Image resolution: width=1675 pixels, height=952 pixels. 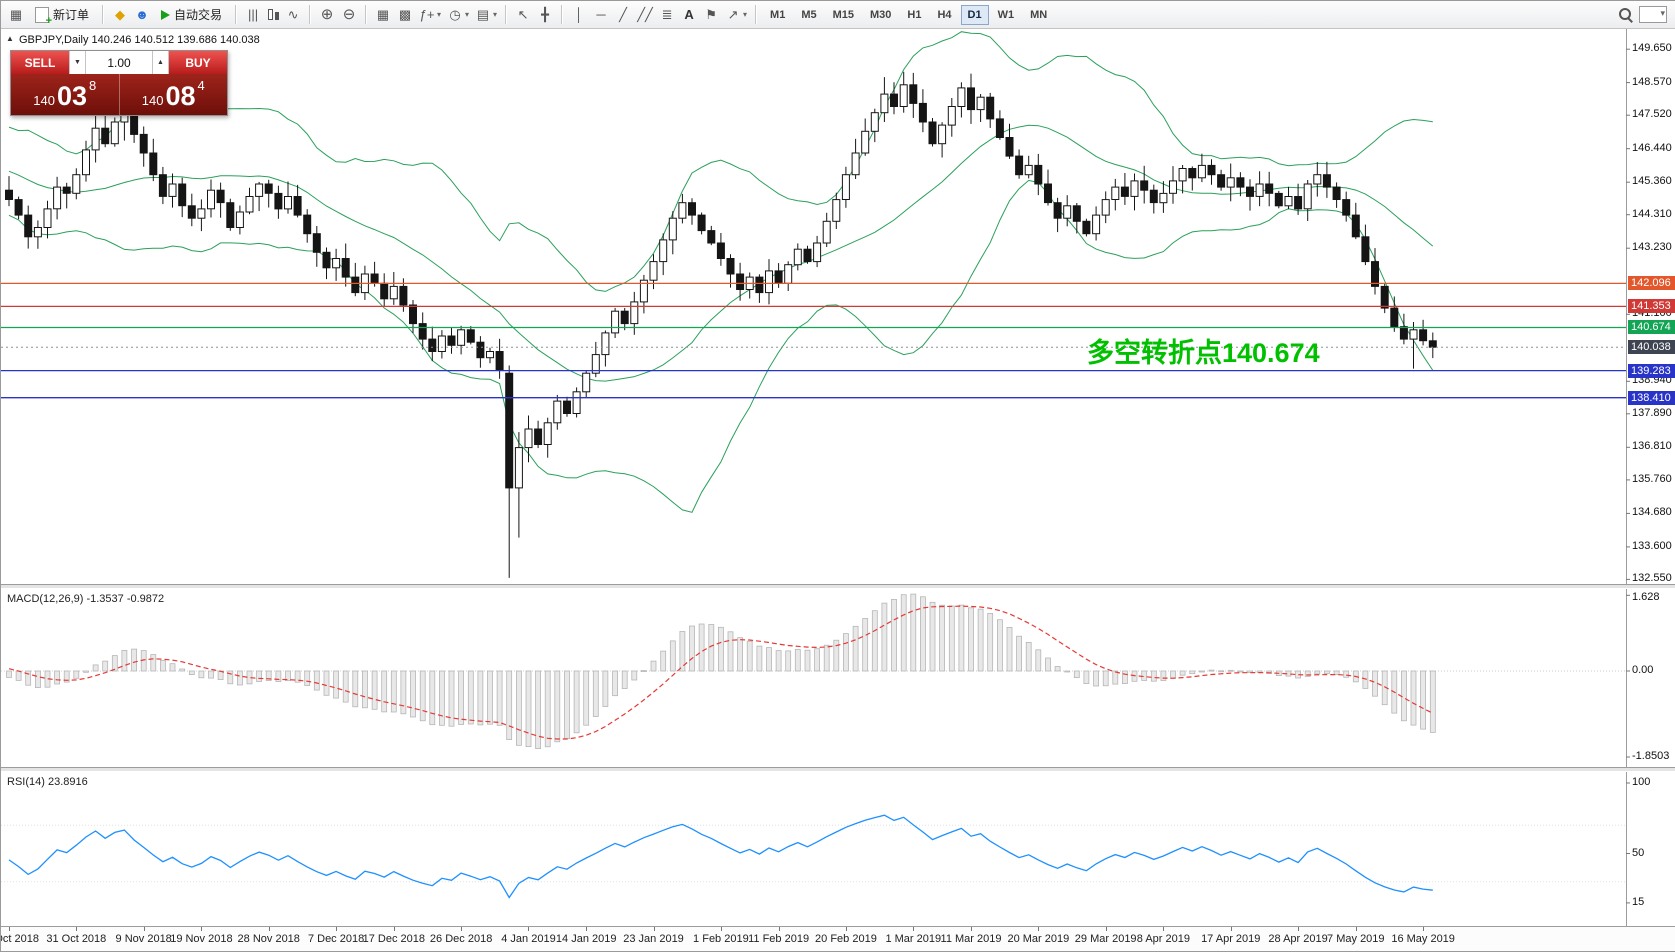 I want to click on macd-indicator-label: MACD(12,26,9) -1.3537 -0.9872, so click(x=86, y=599).